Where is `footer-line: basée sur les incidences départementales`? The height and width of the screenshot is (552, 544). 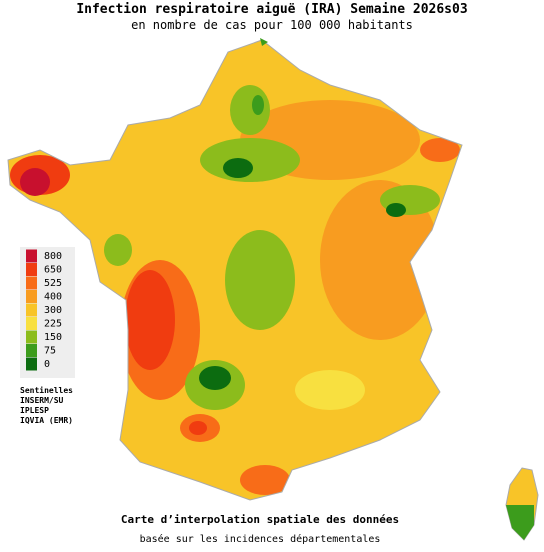 footer-line: basée sur les incidences départementales is located at coordinates (260, 539).